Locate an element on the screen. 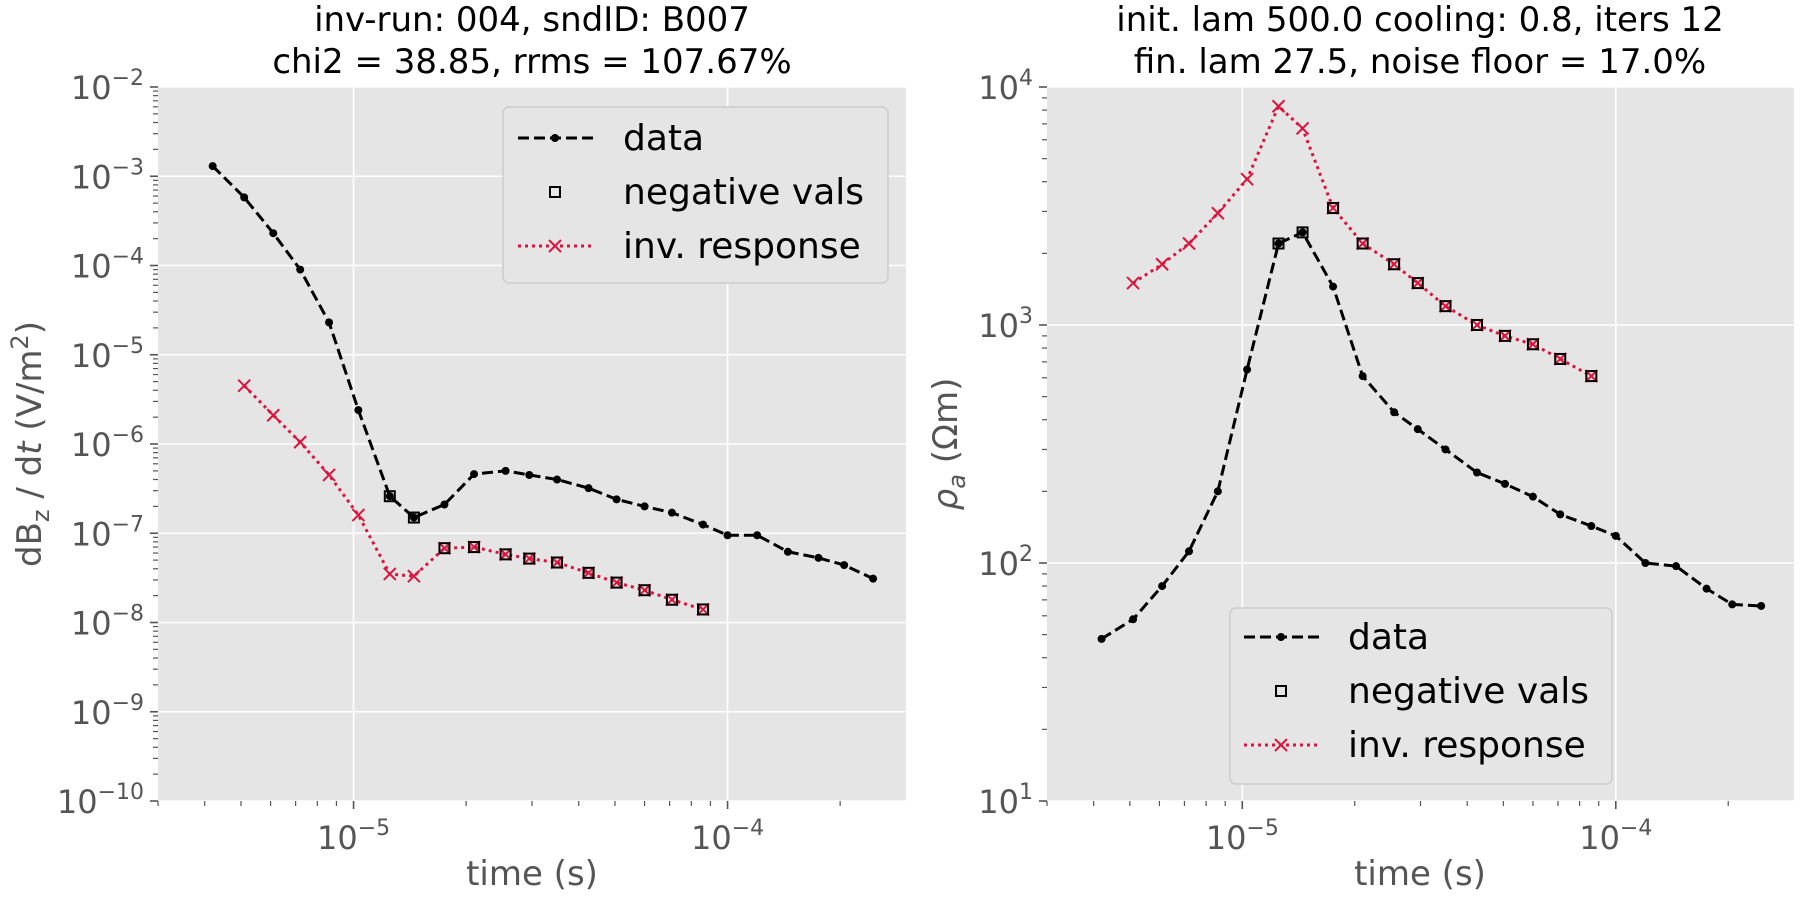 This screenshot has height=900, width=1800. left-y-tick-label: 10⁻⁹ is located at coordinates (107, 711).